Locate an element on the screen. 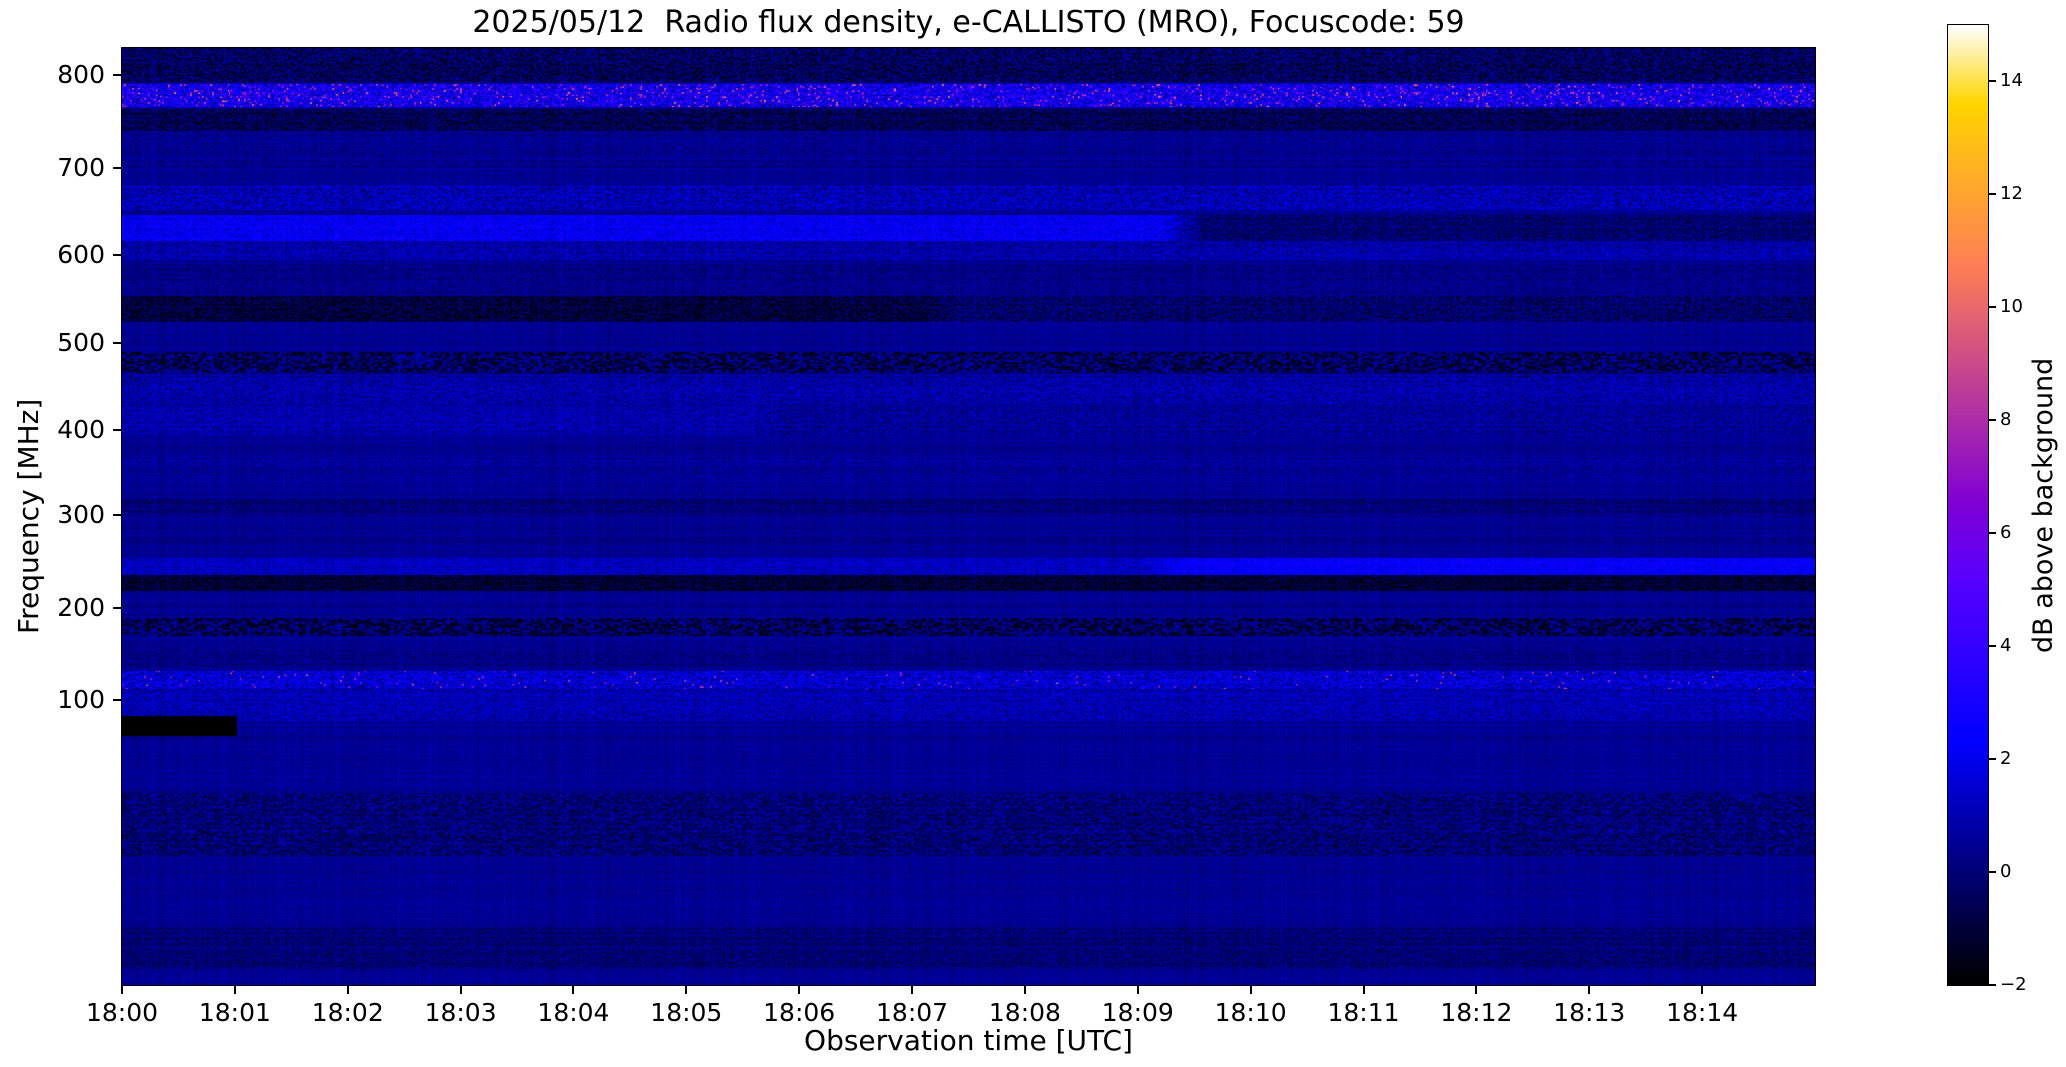 The width and height of the screenshot is (2066, 1067). y-tick-label: 800 is located at coordinates (81, 75).